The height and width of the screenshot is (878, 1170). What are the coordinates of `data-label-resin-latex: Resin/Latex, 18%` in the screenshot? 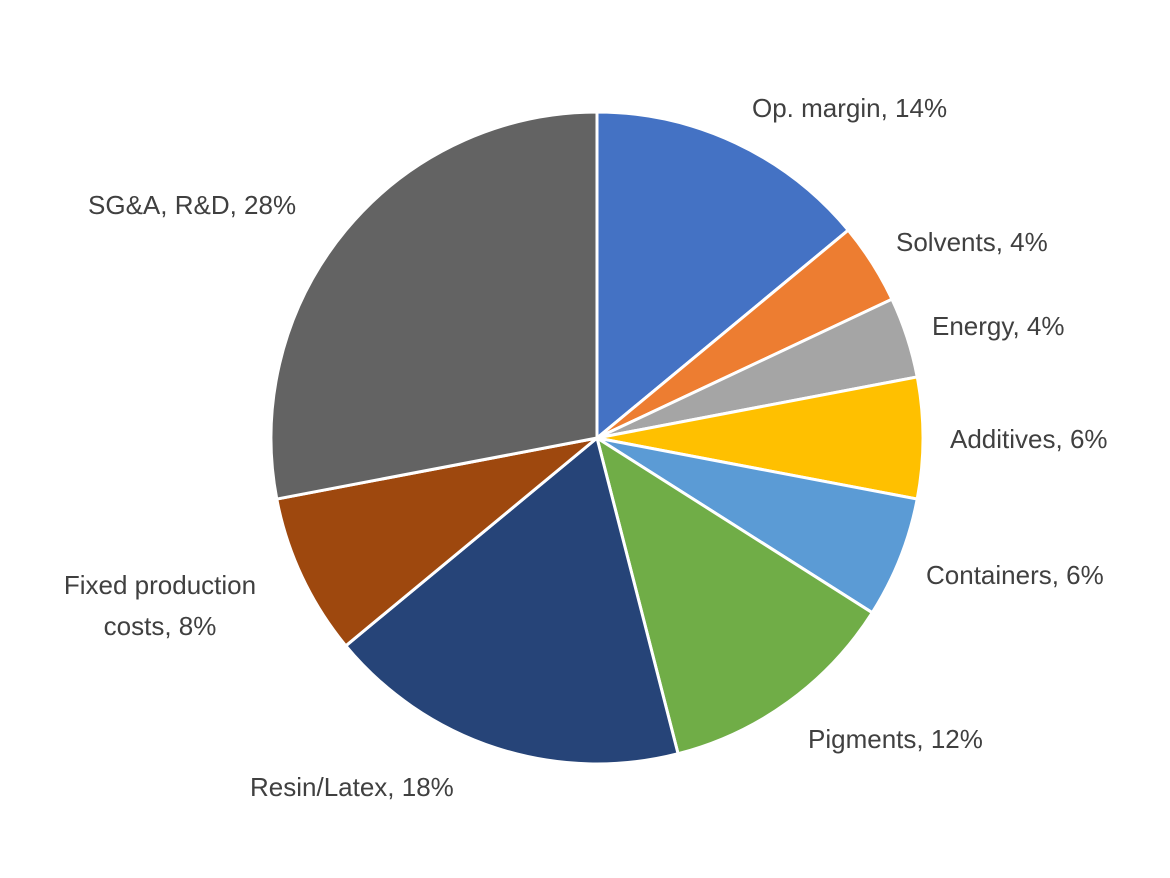 It's located at (352, 787).